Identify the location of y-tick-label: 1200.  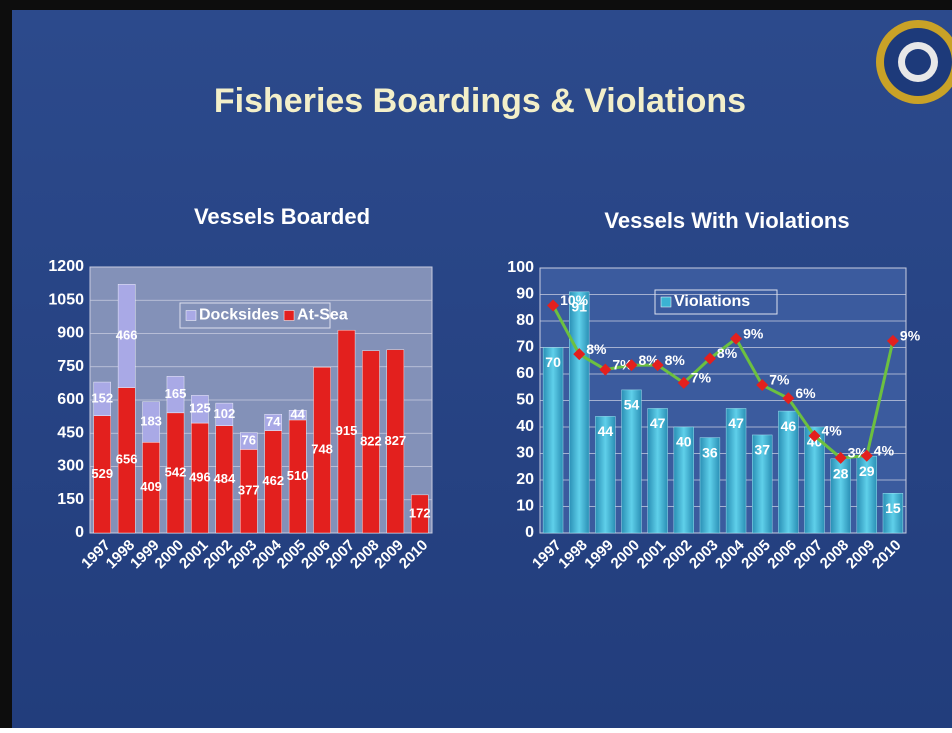
(66, 266).